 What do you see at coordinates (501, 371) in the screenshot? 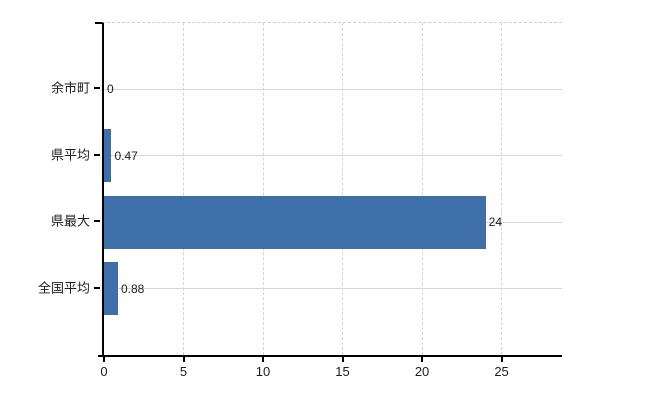
I see `x-tick-label: 25` at bounding box center [501, 371].